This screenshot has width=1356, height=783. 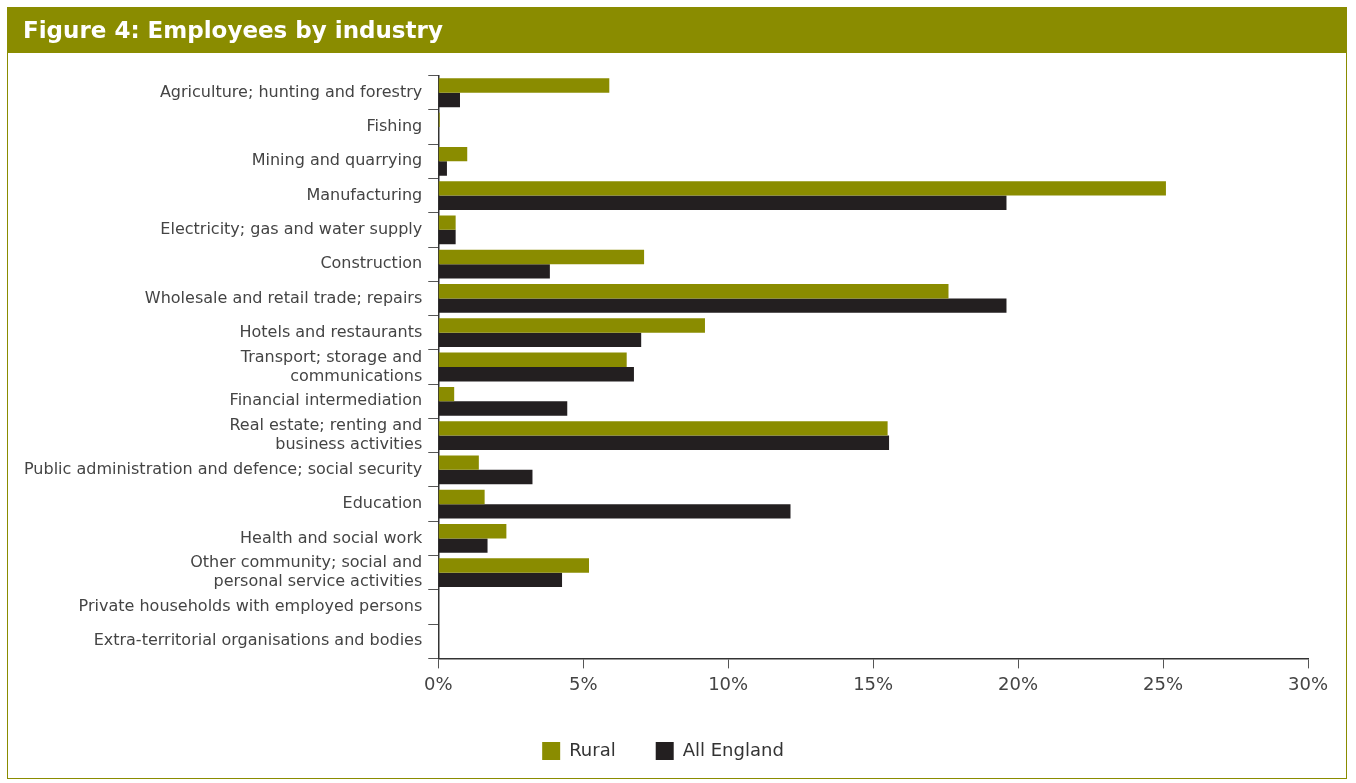 What do you see at coordinates (583, 683) in the screenshot?
I see `x-tick-label: 5%` at bounding box center [583, 683].